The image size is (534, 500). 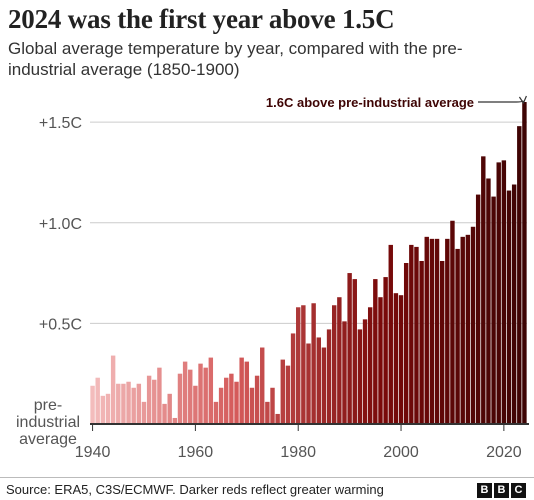 I want to click on bbc-logo: B B C, so click(x=501, y=490).